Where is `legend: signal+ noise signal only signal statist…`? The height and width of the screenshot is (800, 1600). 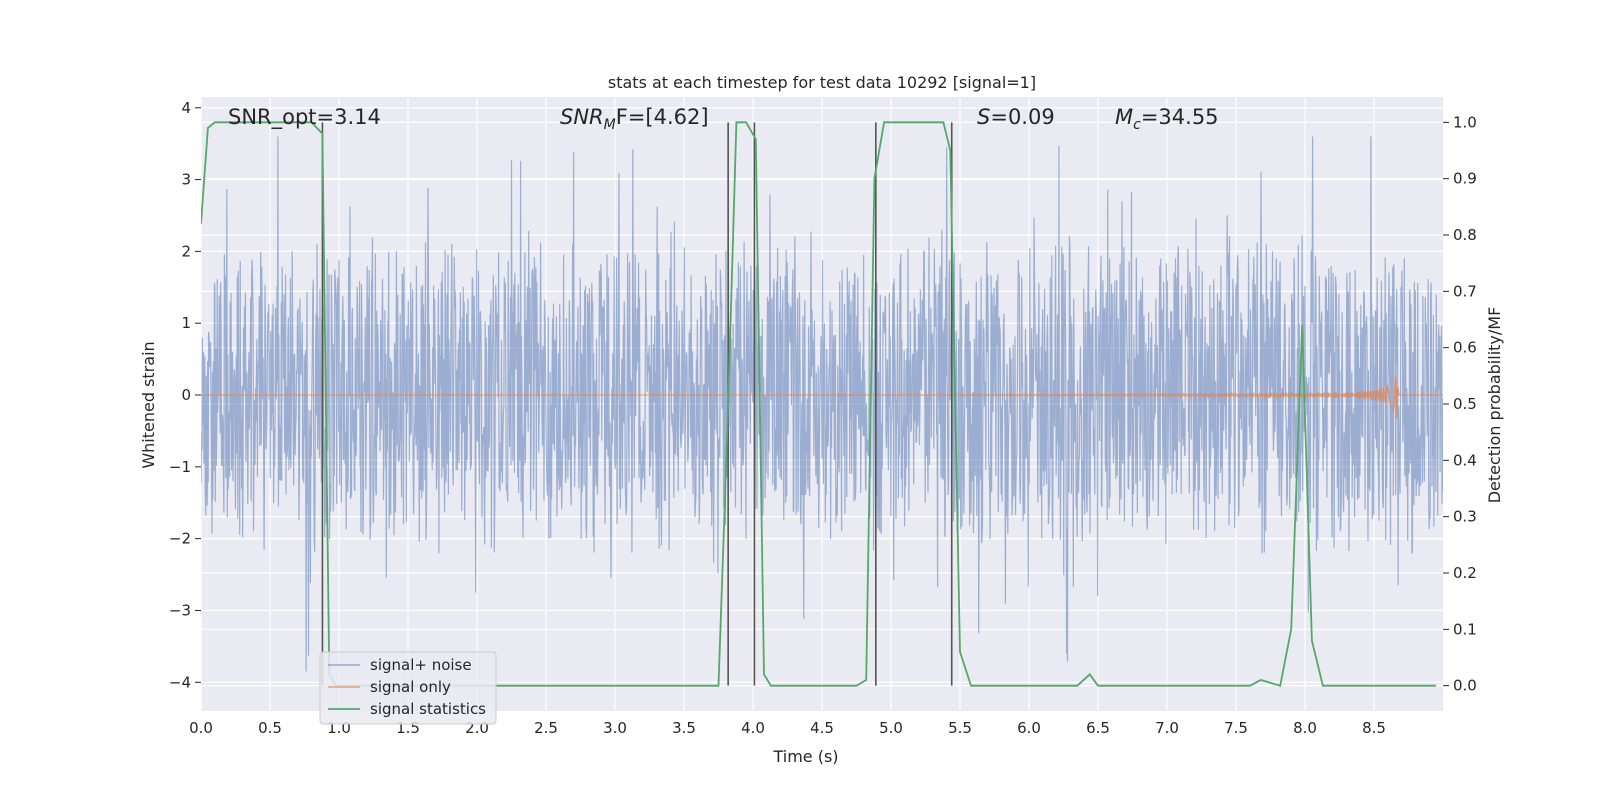 legend: signal+ noise signal only signal statist… is located at coordinates (408, 688).